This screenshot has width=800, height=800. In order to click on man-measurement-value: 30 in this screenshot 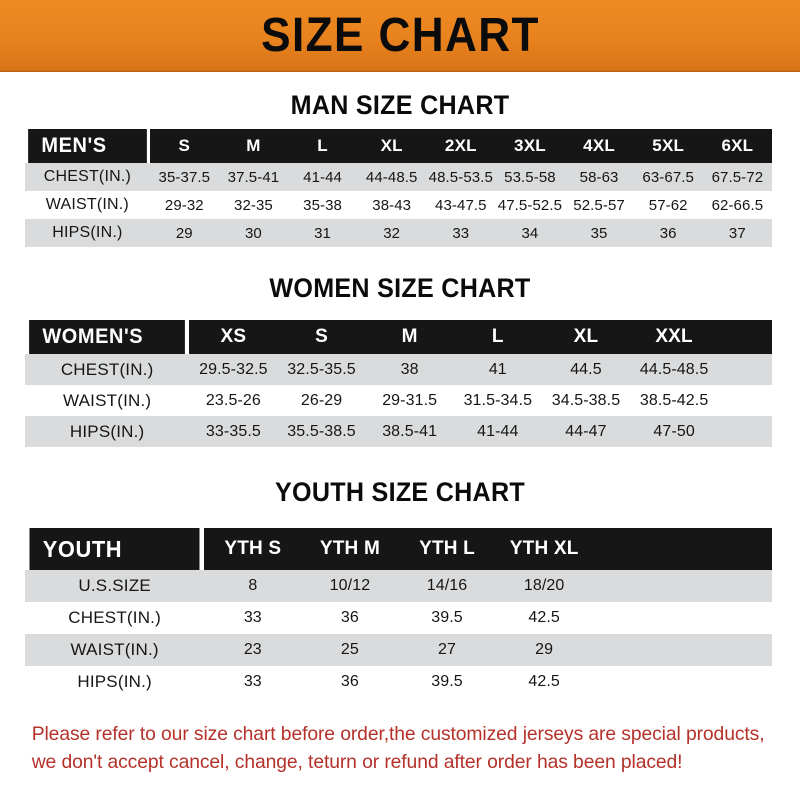, I will do `click(253, 233)`.